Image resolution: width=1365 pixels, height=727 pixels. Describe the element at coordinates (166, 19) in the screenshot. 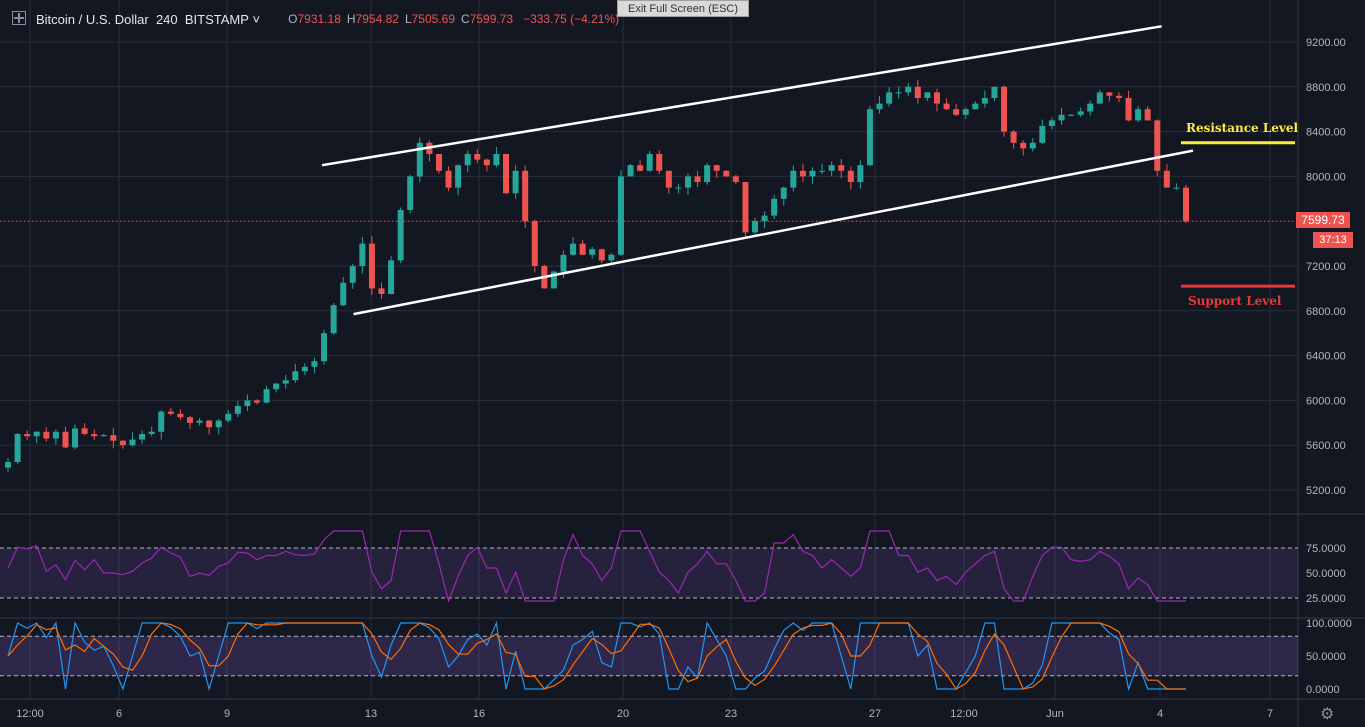

I see `interval-label: 240` at that location.